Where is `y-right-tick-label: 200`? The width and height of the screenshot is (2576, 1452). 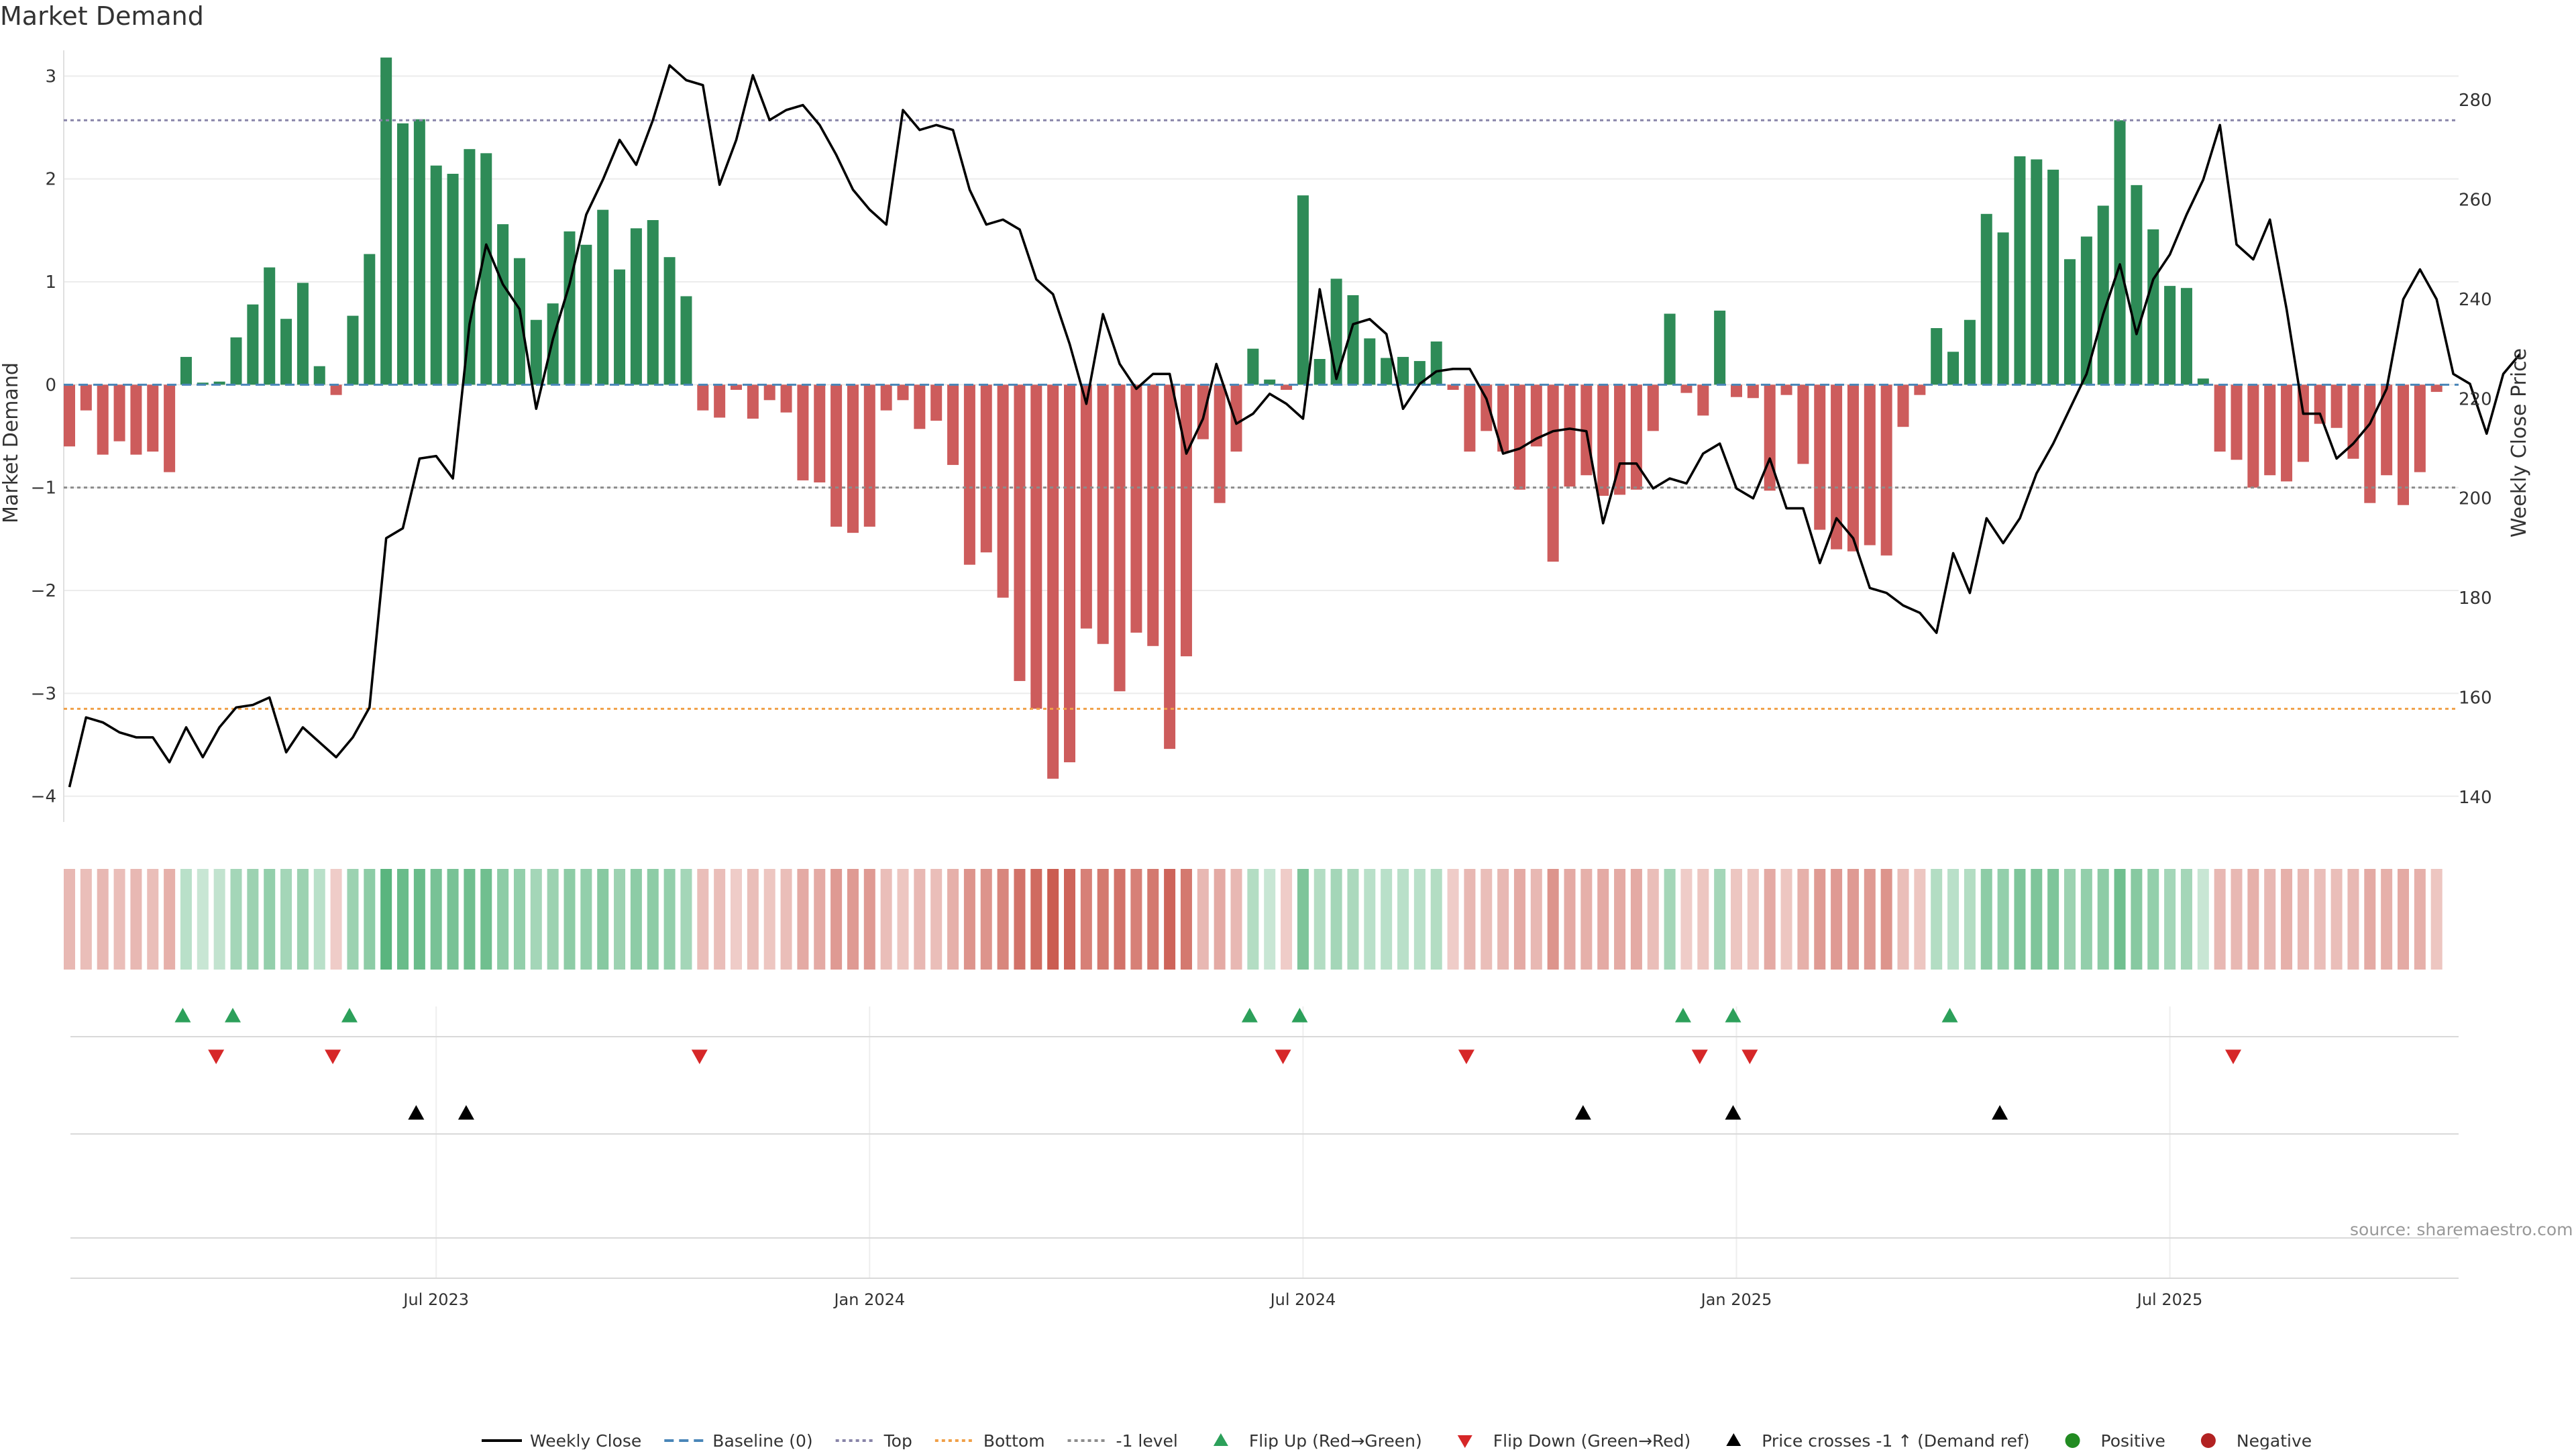
y-right-tick-label: 200 is located at coordinates (2475, 499).